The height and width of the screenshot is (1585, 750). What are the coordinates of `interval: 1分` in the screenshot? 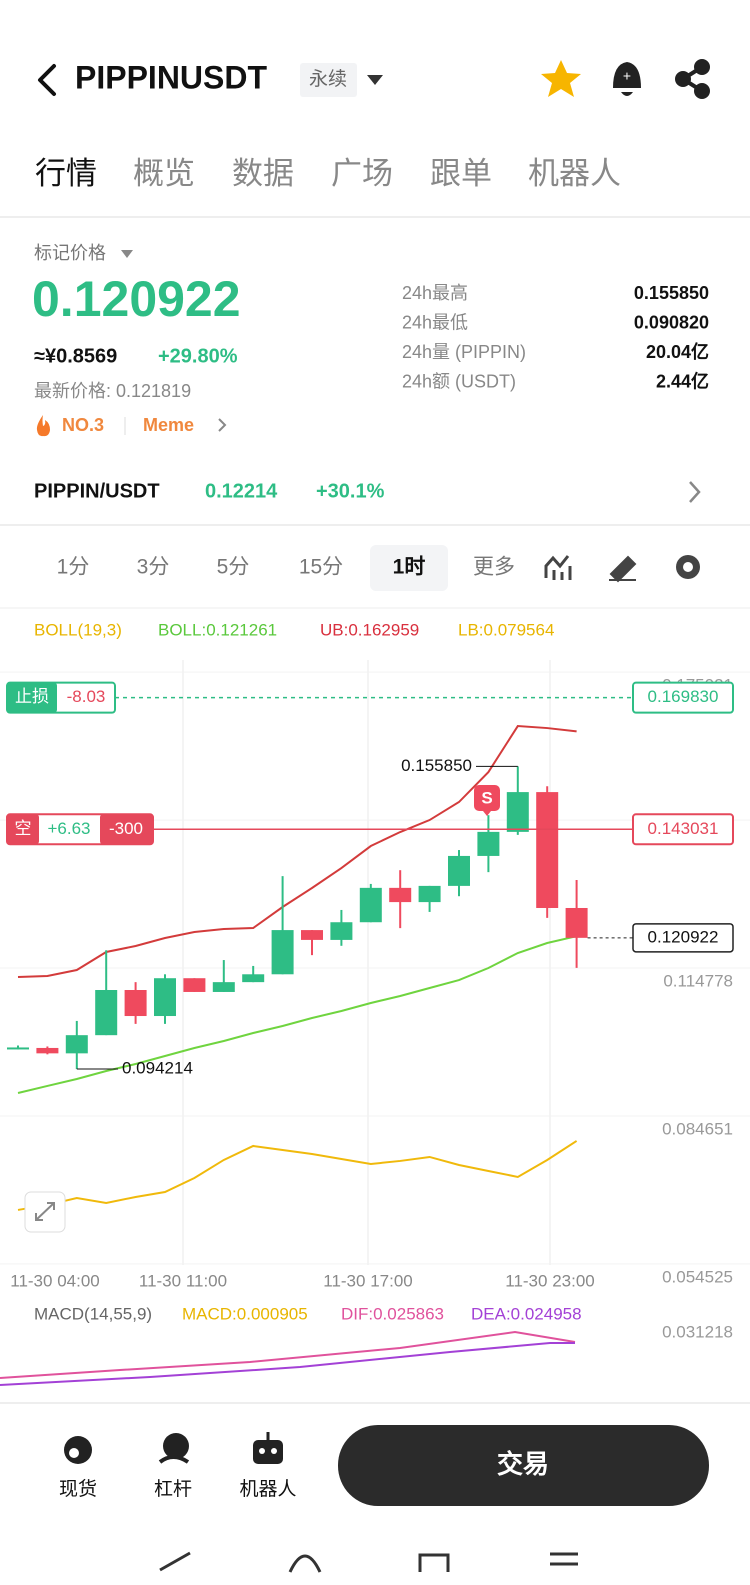 It's located at (73, 567).